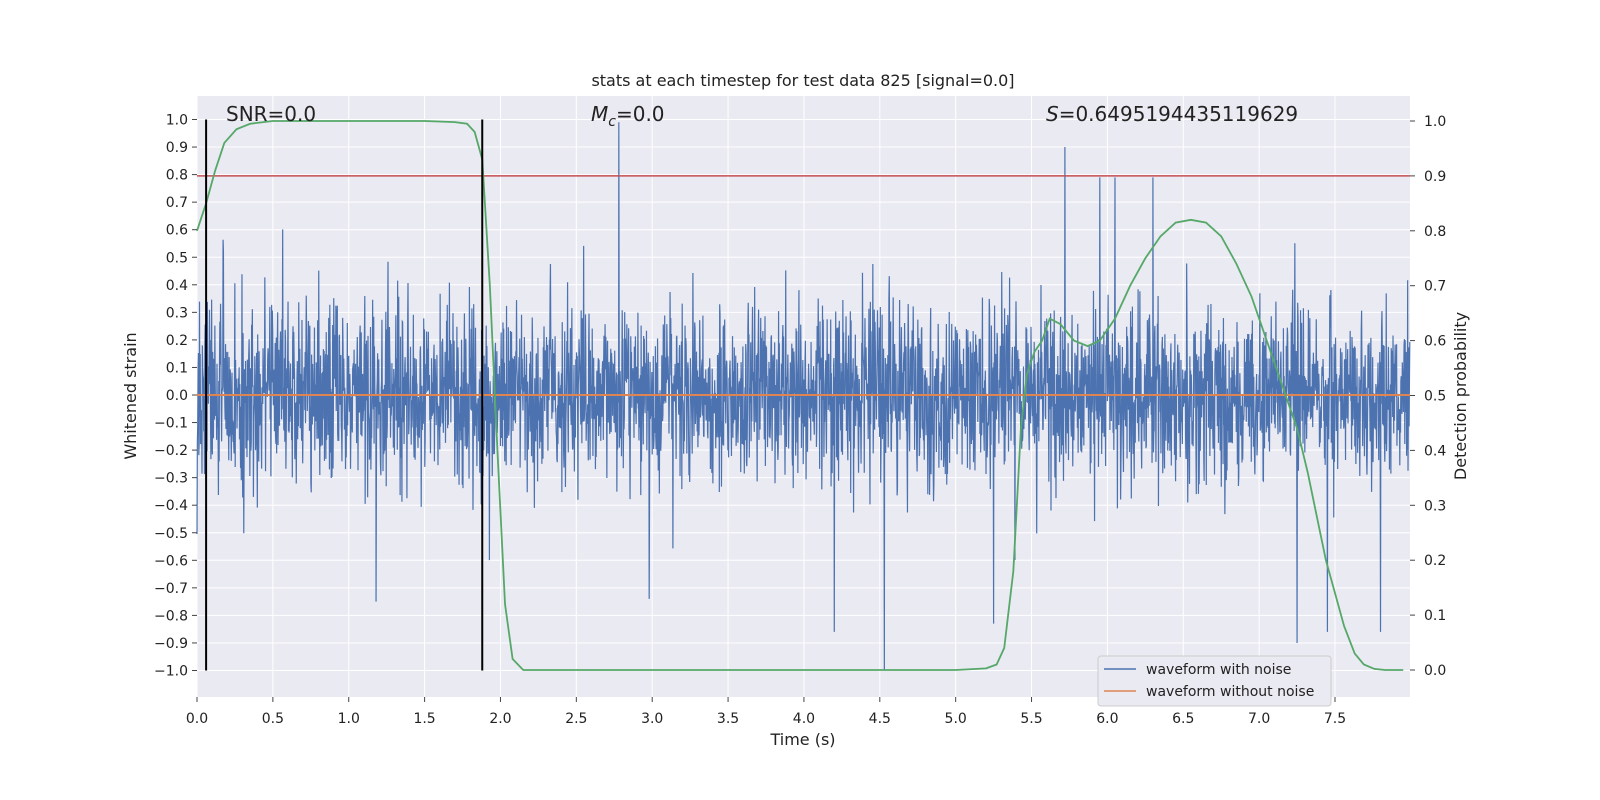 This screenshot has width=1600, height=800. I want to click on y2-axis-label: Detection probability, so click(1460, 396).